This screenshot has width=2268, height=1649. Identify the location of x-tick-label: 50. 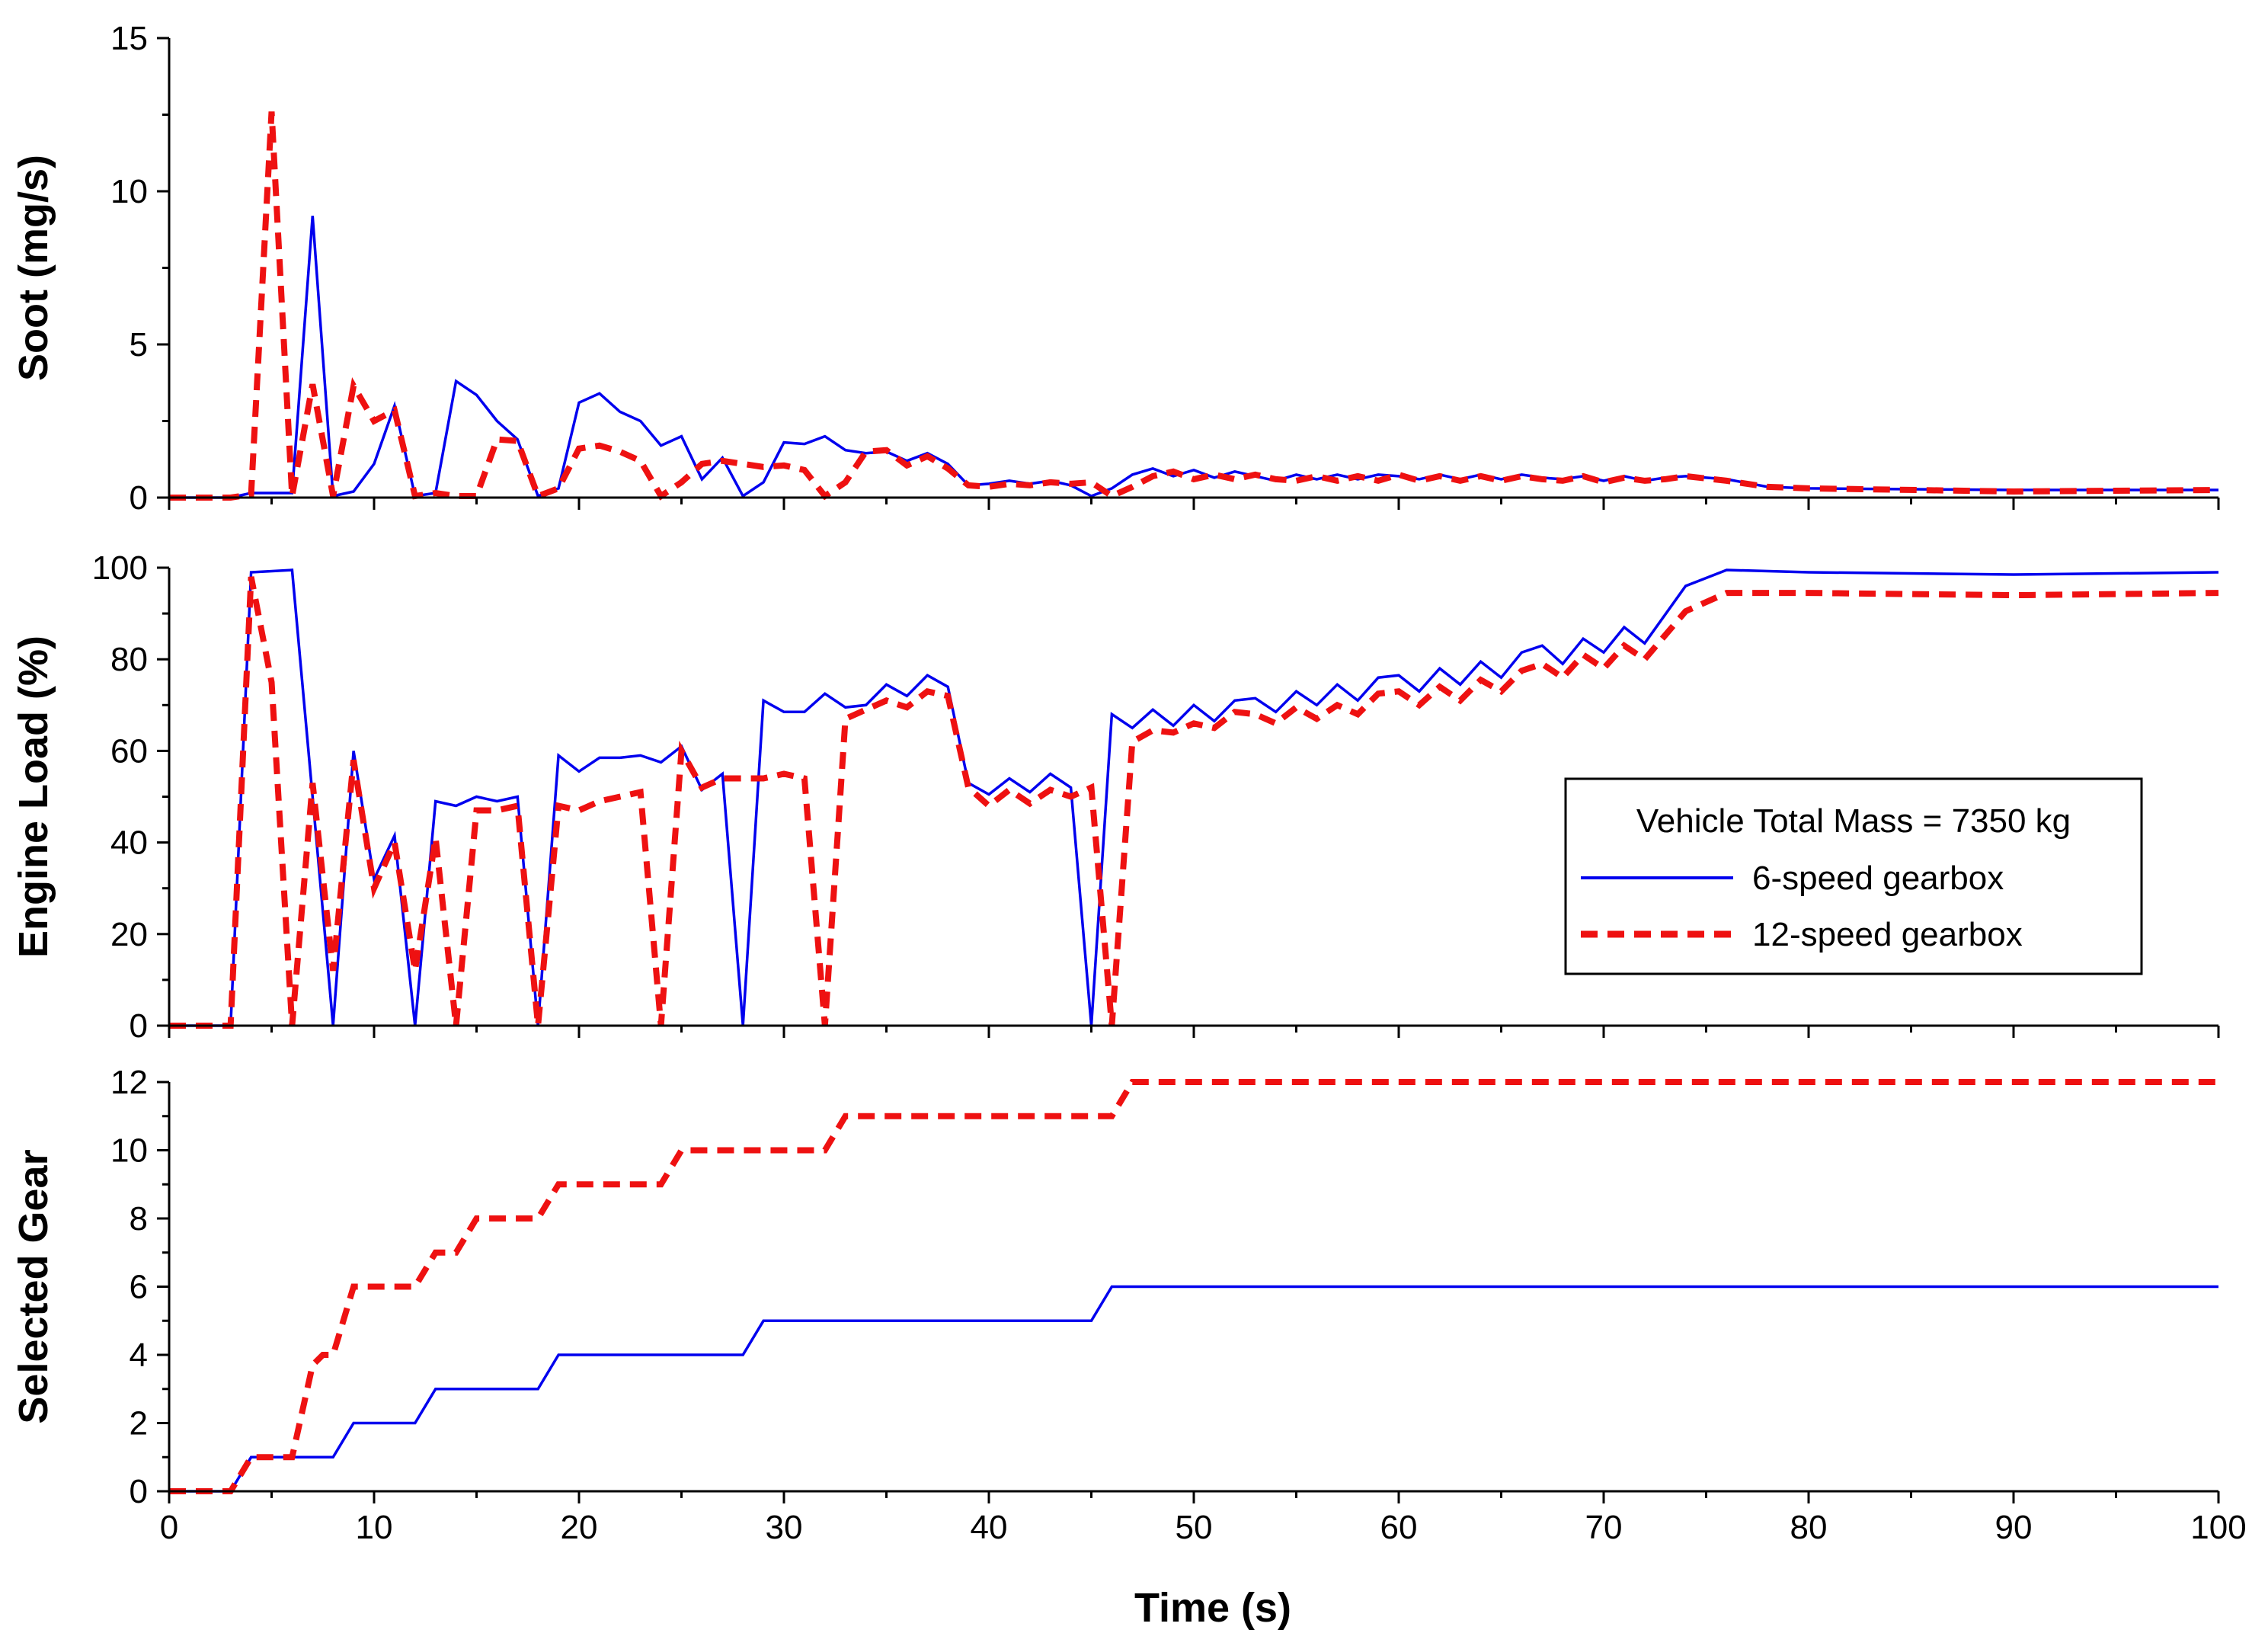
(1194, 1527).